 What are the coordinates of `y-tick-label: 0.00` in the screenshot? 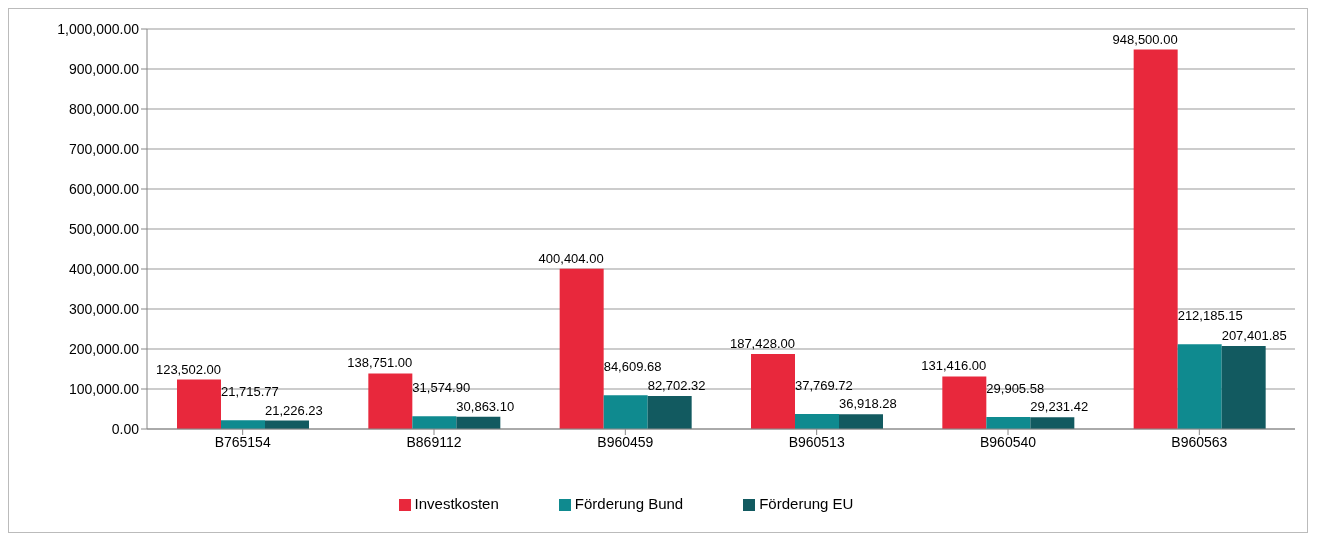 It's located at (125, 428).